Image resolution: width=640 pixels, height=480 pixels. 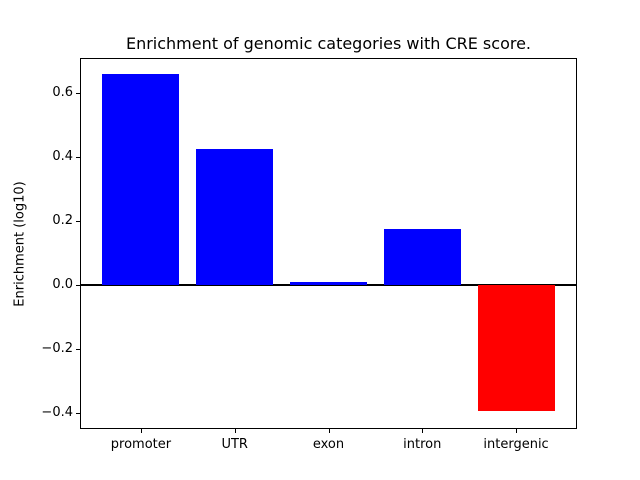 What do you see at coordinates (57, 412) in the screenshot?
I see `y-tick-label: −0.4` at bounding box center [57, 412].